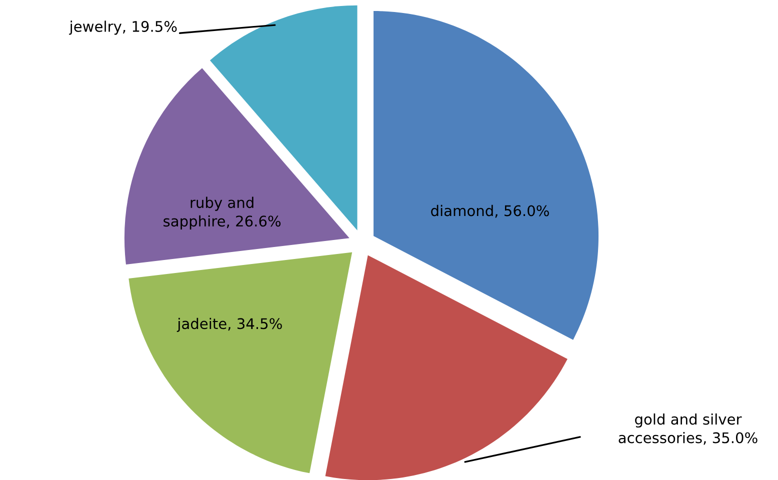  I want to click on slice-label: gold and silver accessories, 35.0%, so click(688, 429).